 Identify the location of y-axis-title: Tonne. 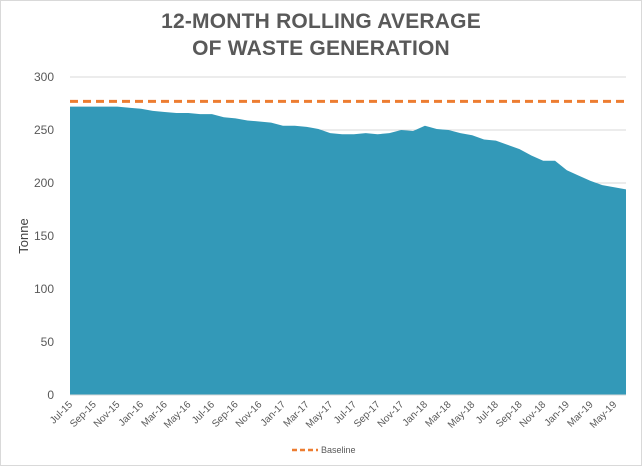
(23, 235).